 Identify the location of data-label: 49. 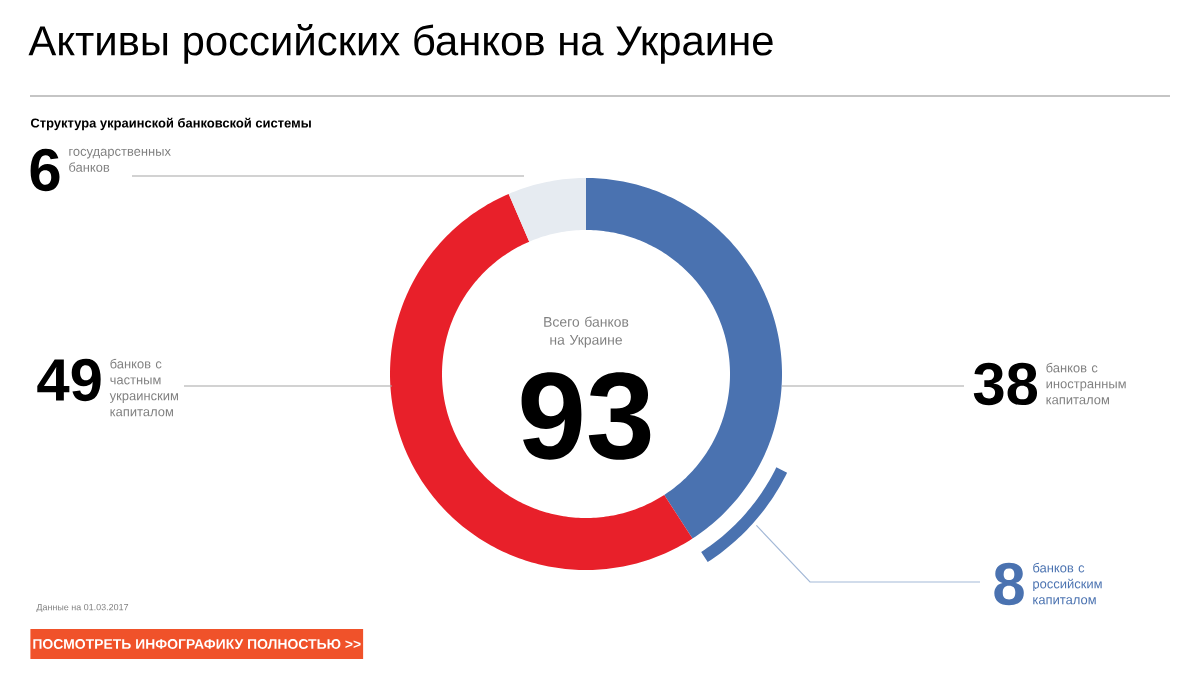
(69, 380).